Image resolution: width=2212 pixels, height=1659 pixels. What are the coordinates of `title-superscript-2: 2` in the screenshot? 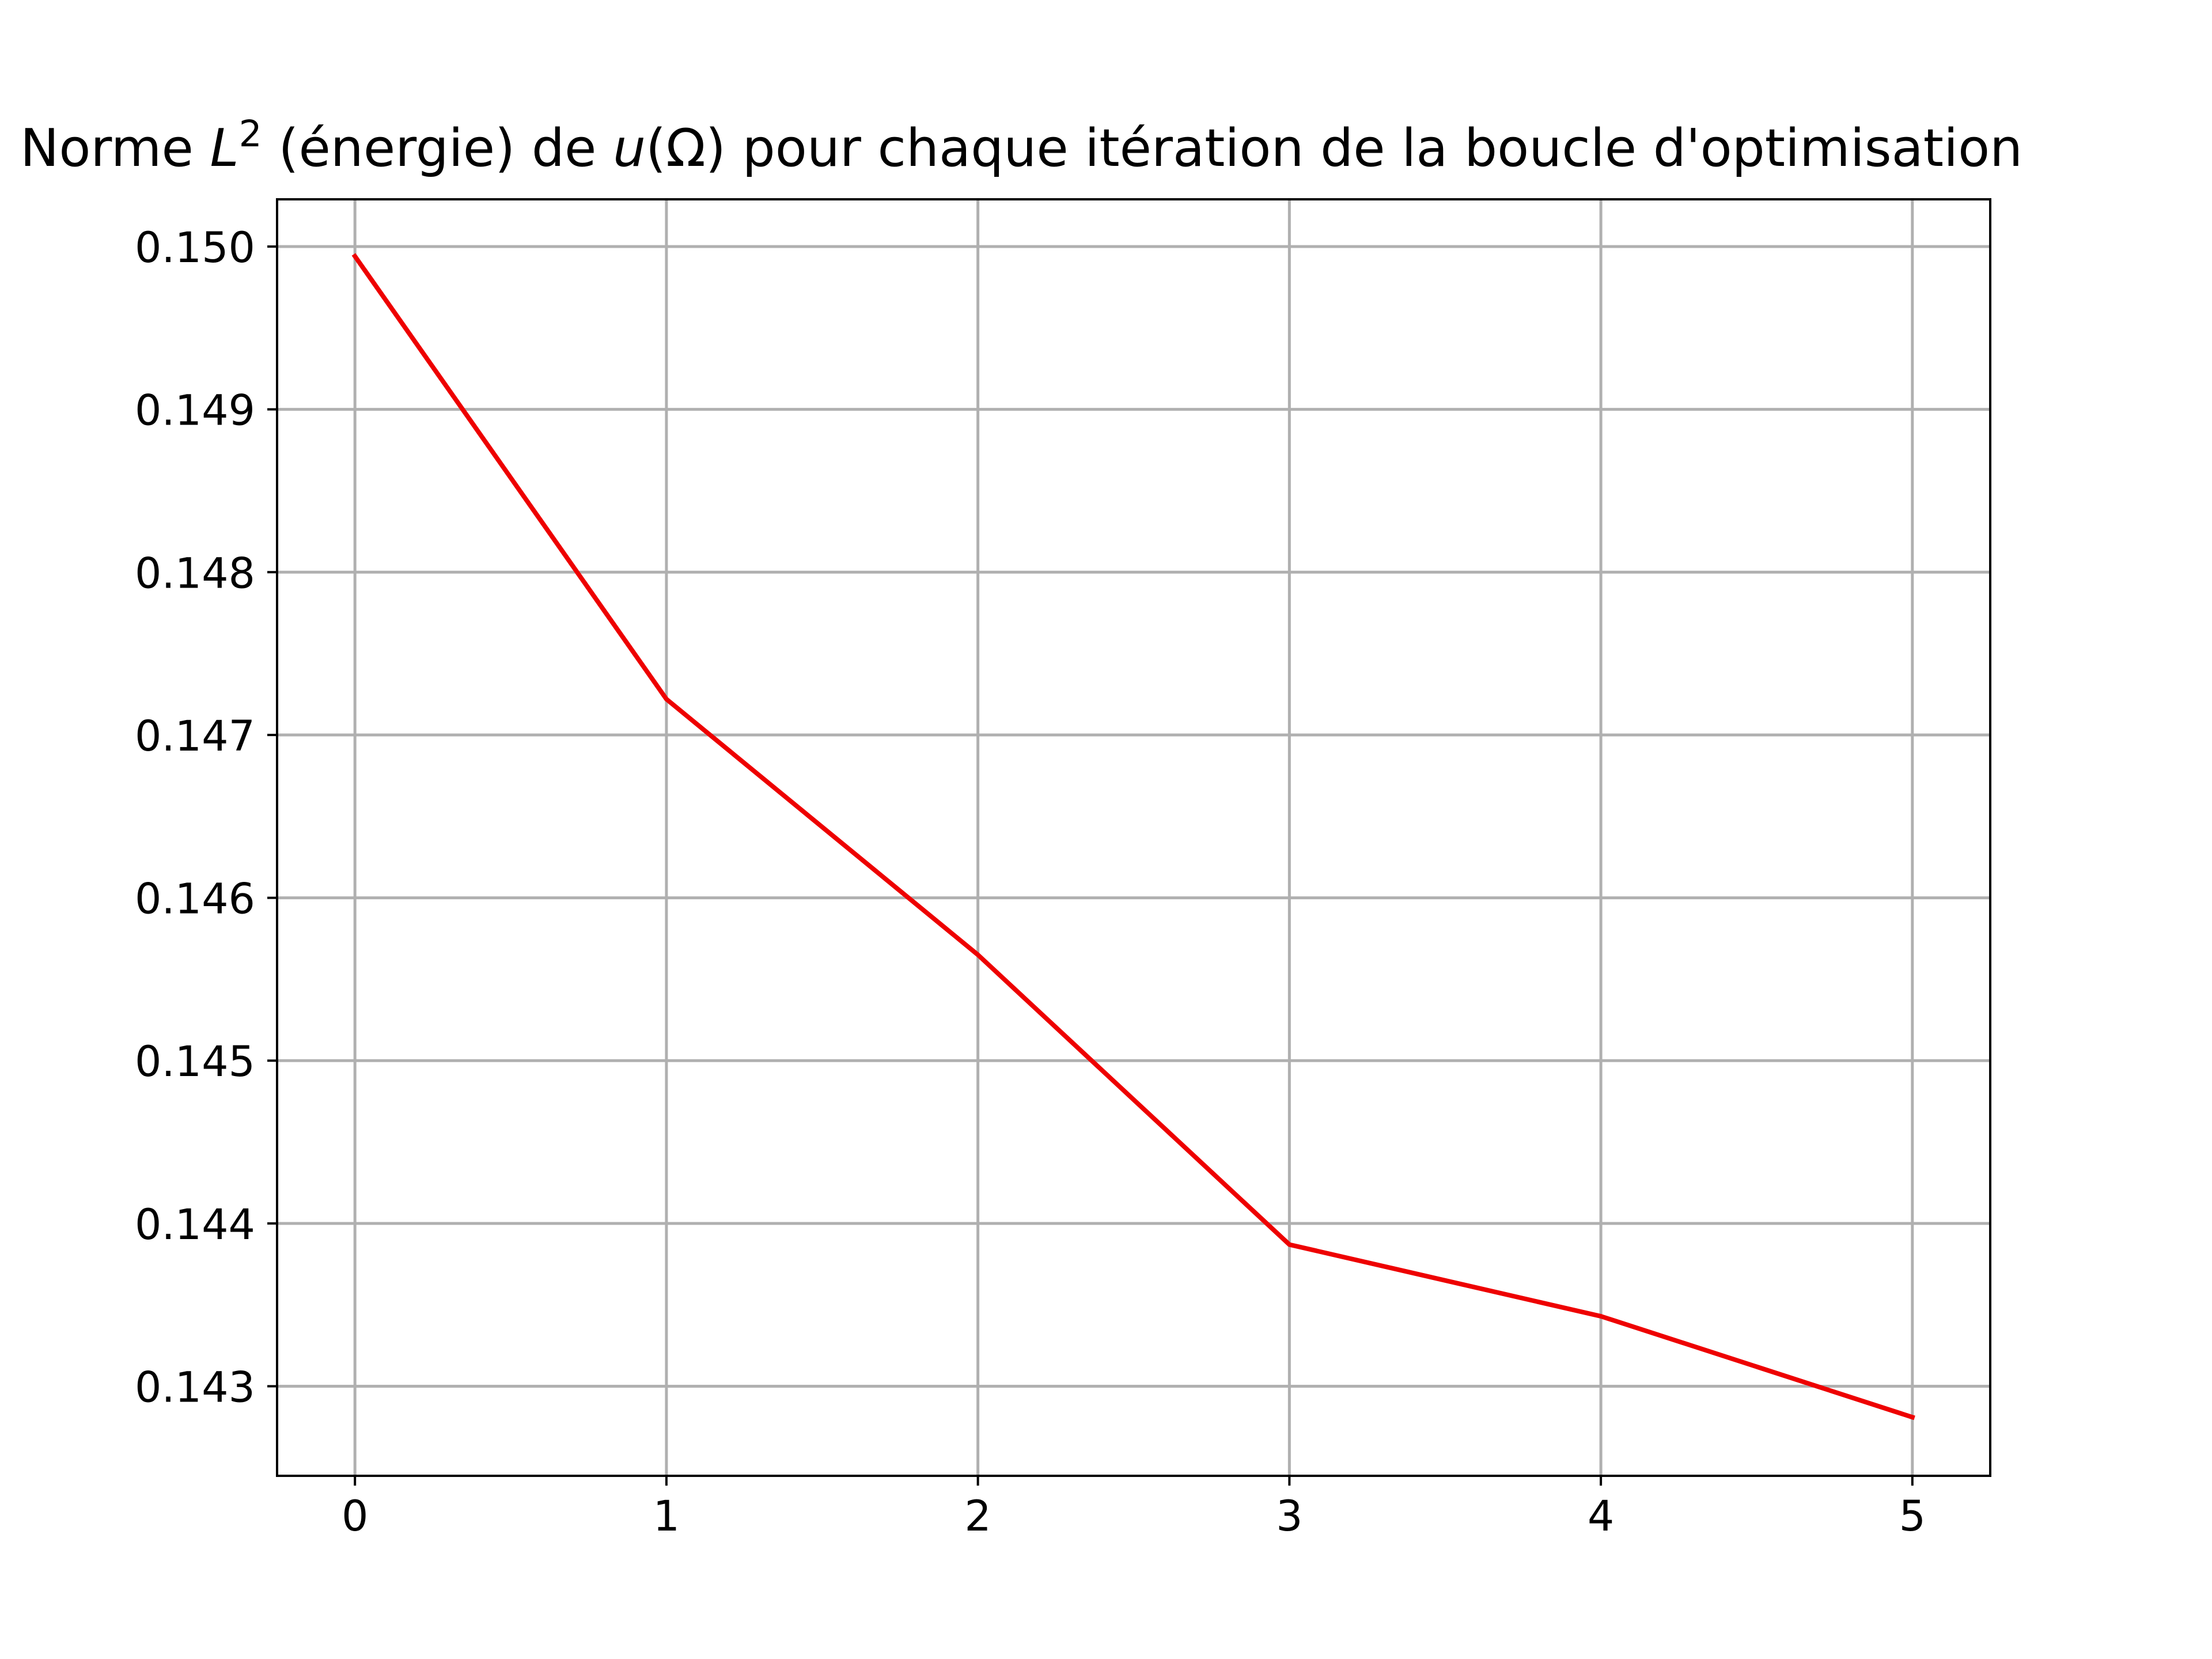 It's located at (250, 134).